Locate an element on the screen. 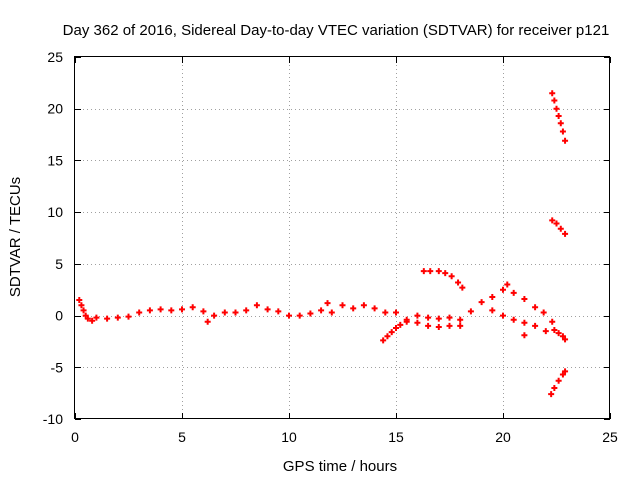  y-tick-label: 5 is located at coordinates (59, 264).